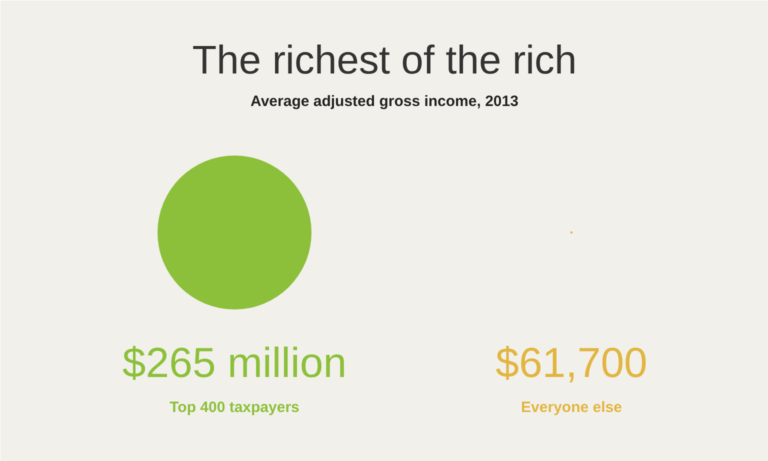 The height and width of the screenshot is (461, 768). Describe the element at coordinates (234, 362) in the screenshot. I see `data-label: $265 million` at that location.